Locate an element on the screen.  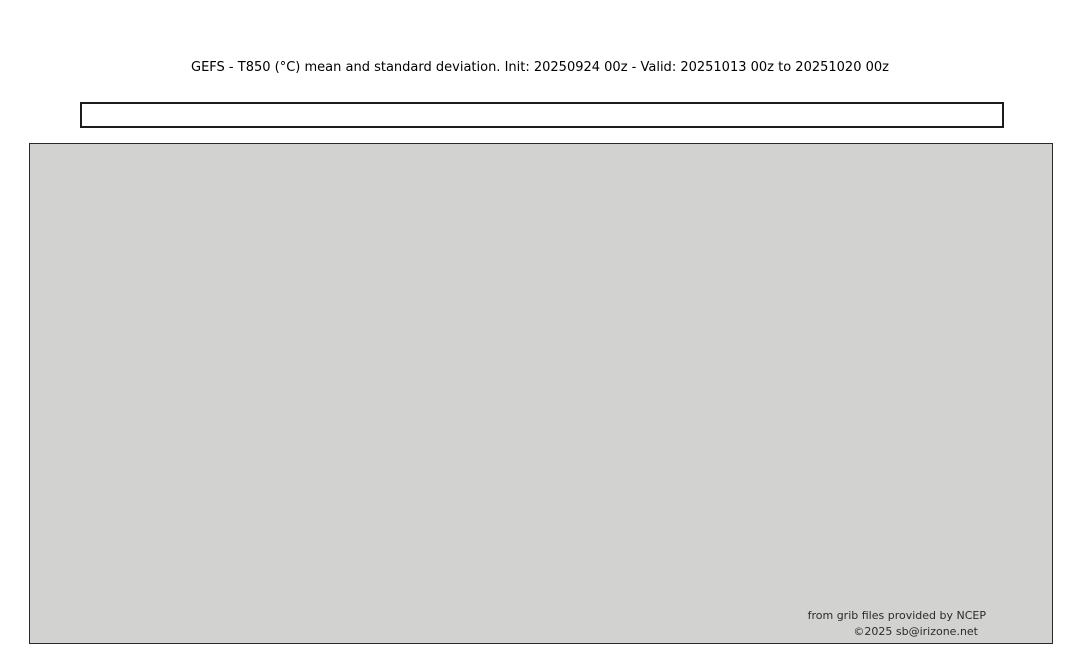
colorbar-tick-labels is located at coordinates (540, 93).